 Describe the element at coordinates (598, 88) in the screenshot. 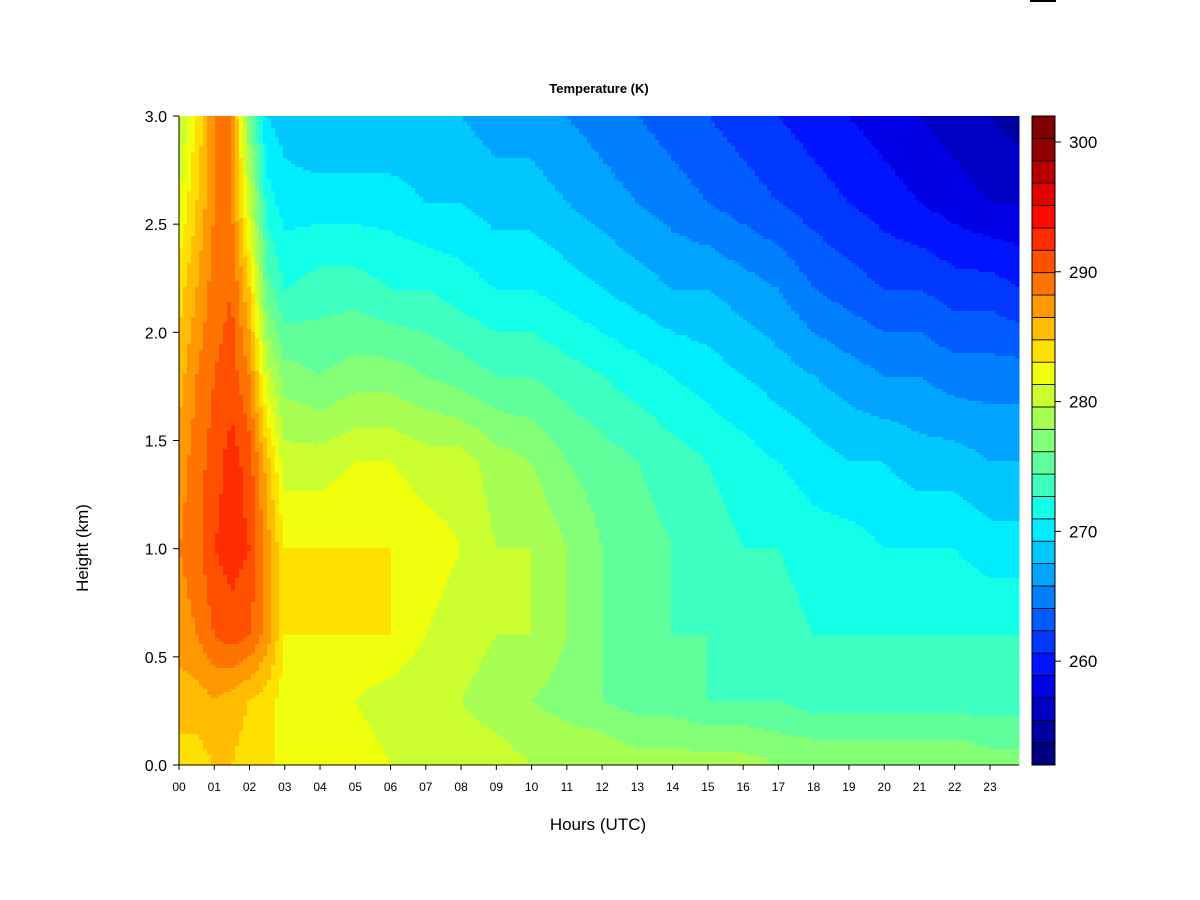

I see `chart-title: Temperature (K)` at that location.